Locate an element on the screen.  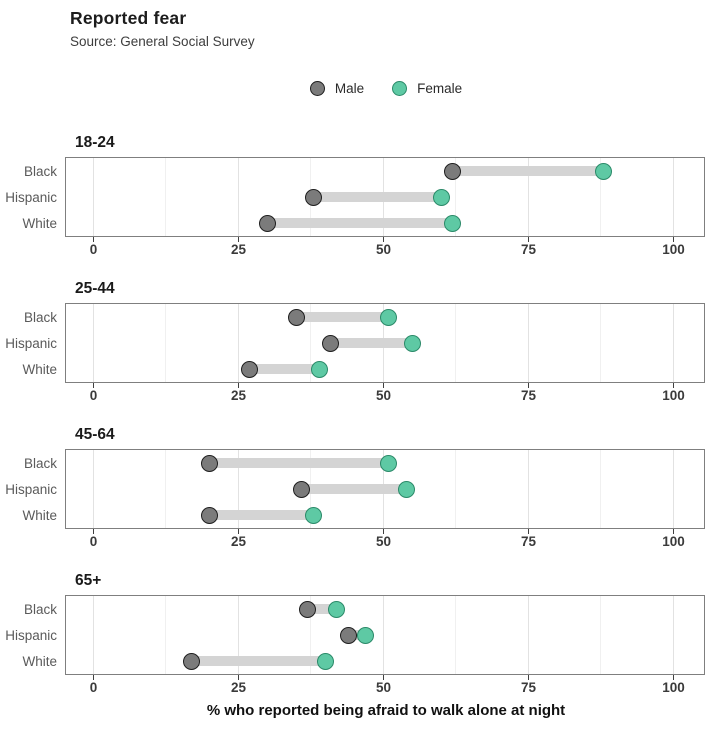
y-axis-label: White is located at coordinates (39, 223).